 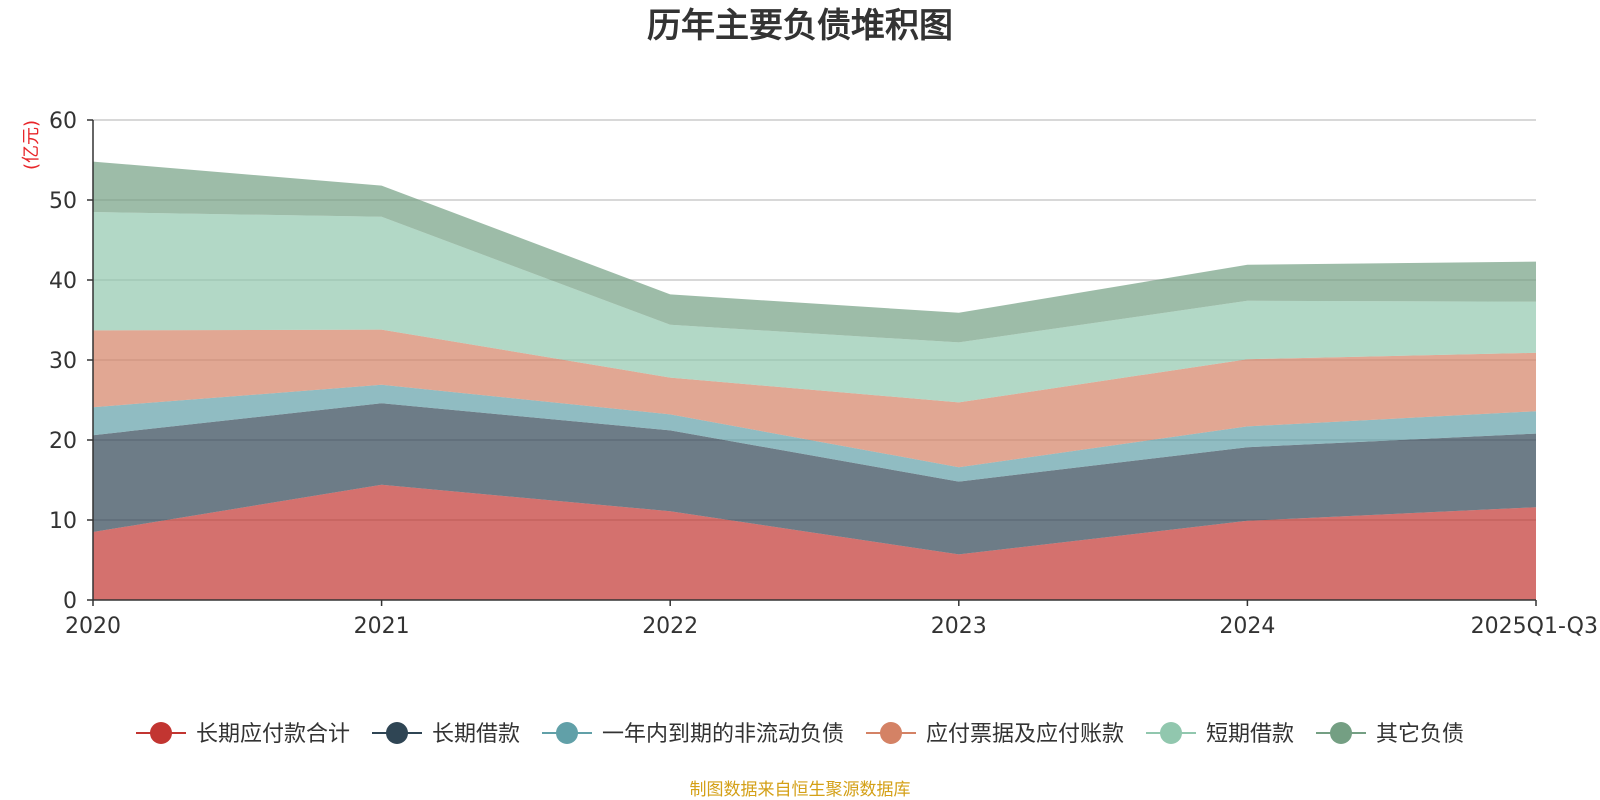 What do you see at coordinates (723, 734) in the screenshot?
I see `legend-label-3: 一年内到期的非流动负债` at bounding box center [723, 734].